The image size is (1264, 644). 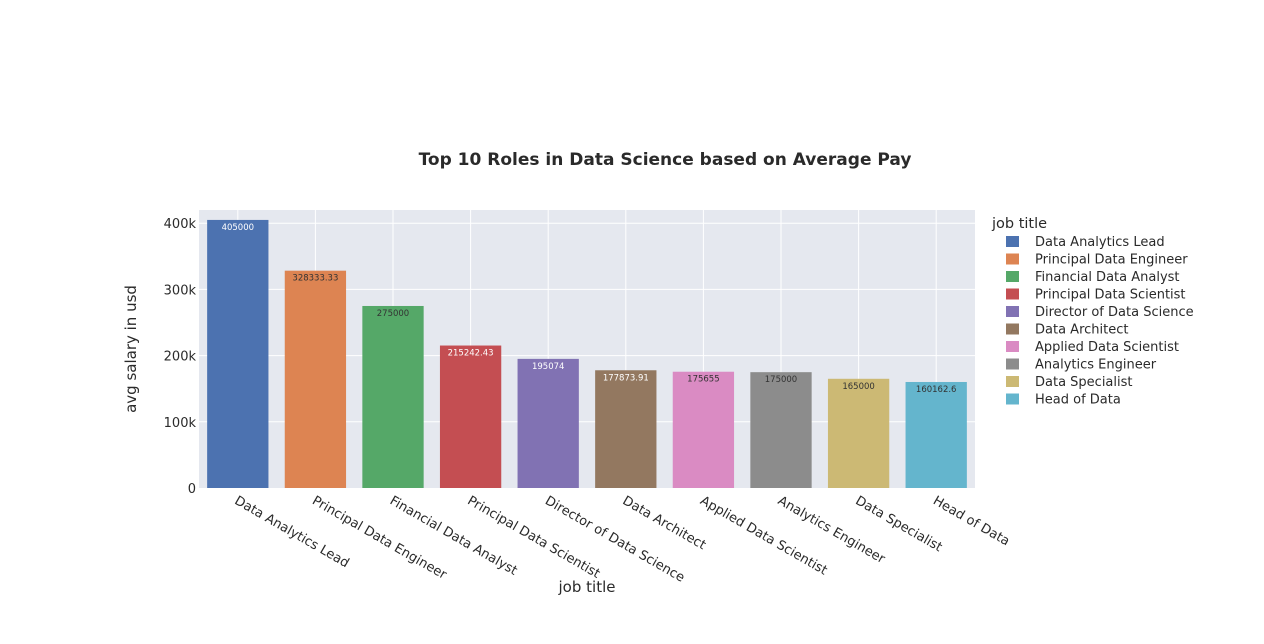 I want to click on y-axis-ticks: 0 100k 200k 300k 400k, so click(x=180, y=357).